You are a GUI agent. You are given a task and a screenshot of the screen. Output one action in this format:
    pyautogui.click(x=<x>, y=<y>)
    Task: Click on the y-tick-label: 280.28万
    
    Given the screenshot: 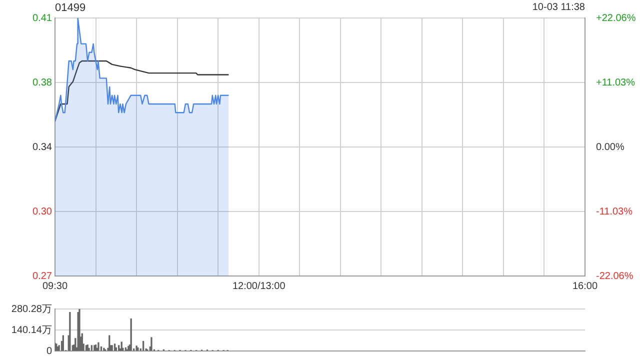 What is the action you would take?
    pyautogui.click(x=31, y=309)
    